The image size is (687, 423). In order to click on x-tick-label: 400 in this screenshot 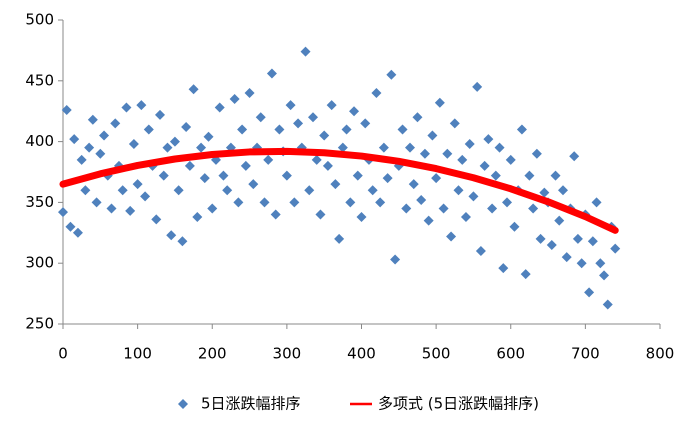, I will do `click(361, 354)`.